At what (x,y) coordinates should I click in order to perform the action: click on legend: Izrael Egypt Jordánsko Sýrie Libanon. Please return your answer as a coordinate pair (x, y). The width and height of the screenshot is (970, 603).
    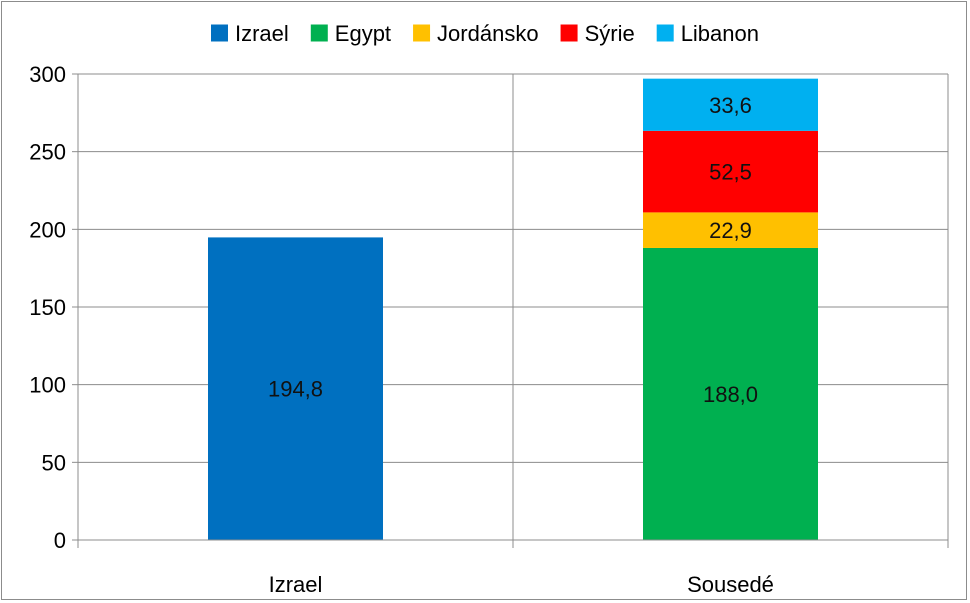
    Looking at the image, I should click on (484, 33).